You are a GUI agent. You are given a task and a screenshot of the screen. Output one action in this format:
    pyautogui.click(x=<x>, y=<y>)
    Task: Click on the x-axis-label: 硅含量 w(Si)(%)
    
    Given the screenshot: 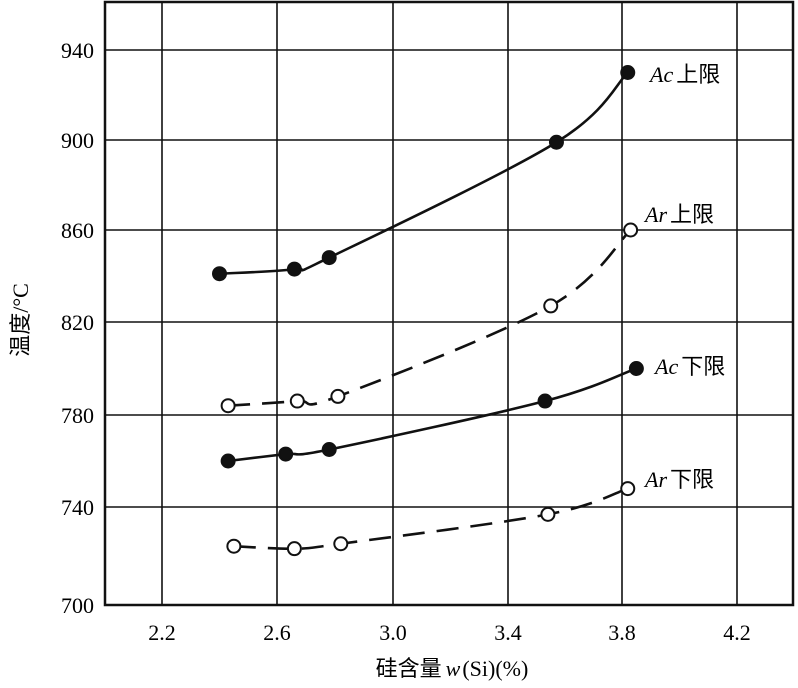 What is the action you would take?
    pyautogui.click(x=452, y=668)
    